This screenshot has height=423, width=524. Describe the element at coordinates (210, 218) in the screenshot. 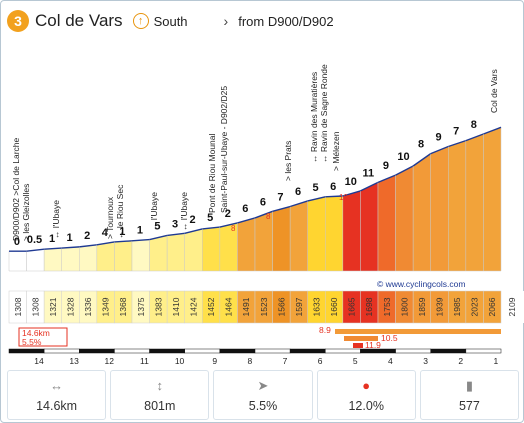

I see `segment-grade-label: 5` at that location.